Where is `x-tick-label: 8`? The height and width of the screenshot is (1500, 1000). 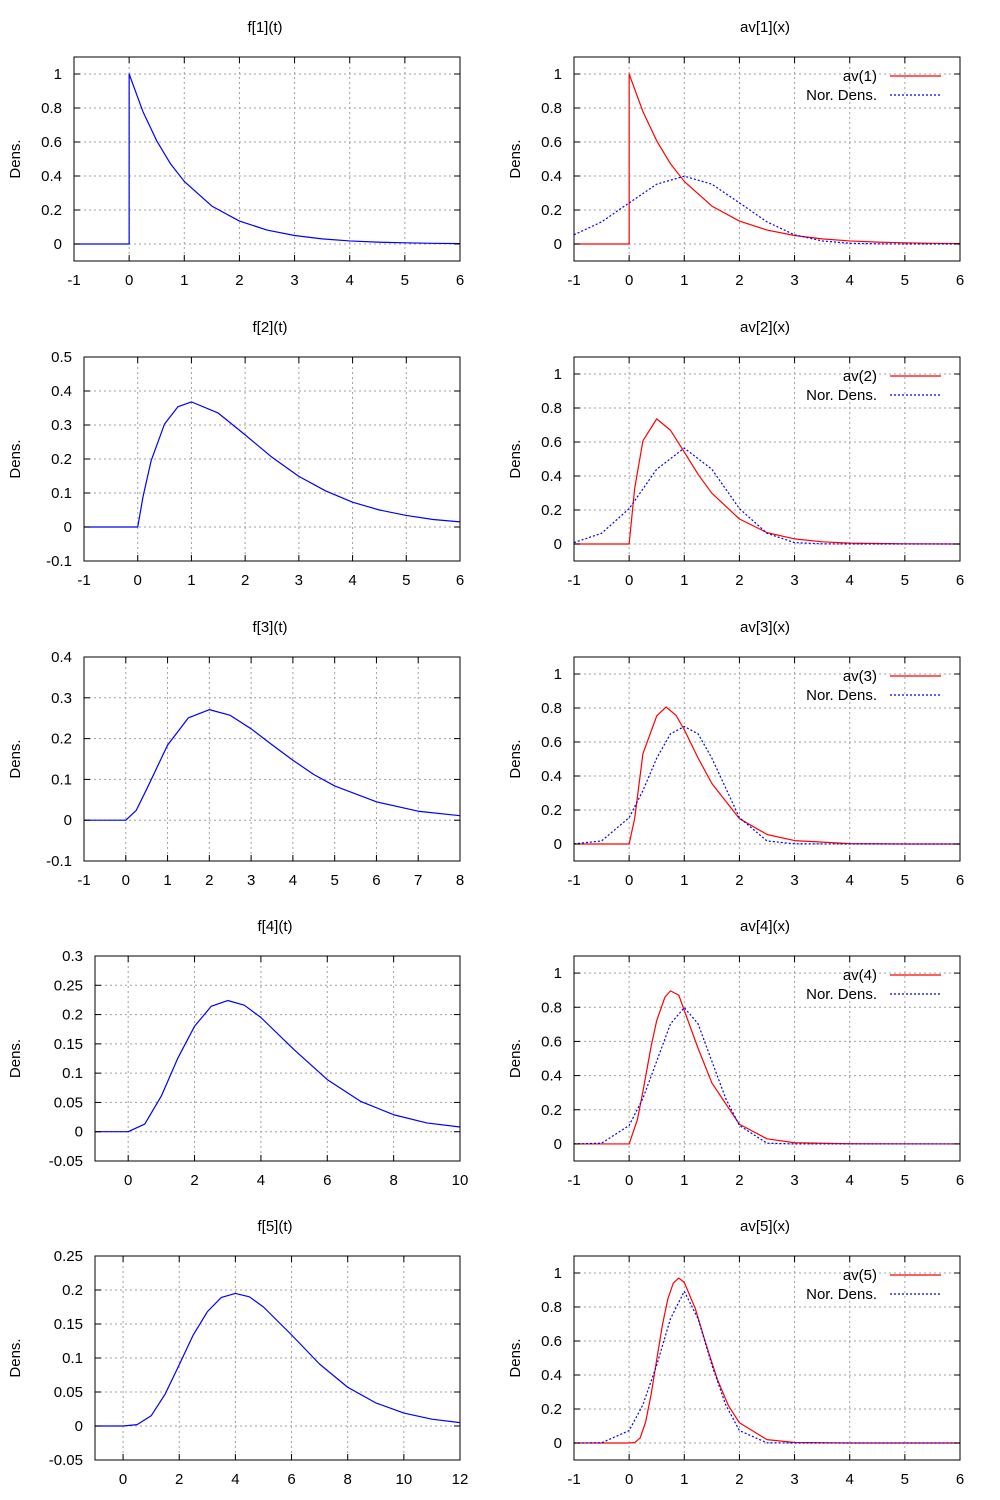
x-tick-label: 8 is located at coordinates (348, 1479).